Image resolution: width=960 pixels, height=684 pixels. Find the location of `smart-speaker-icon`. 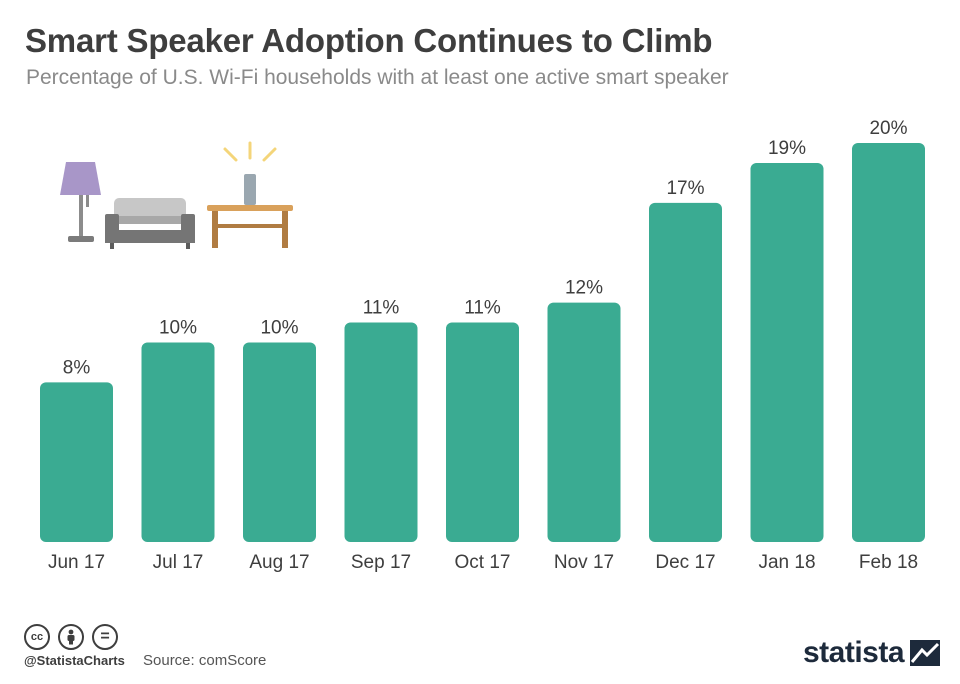

smart-speaker-icon is located at coordinates (250, 173).